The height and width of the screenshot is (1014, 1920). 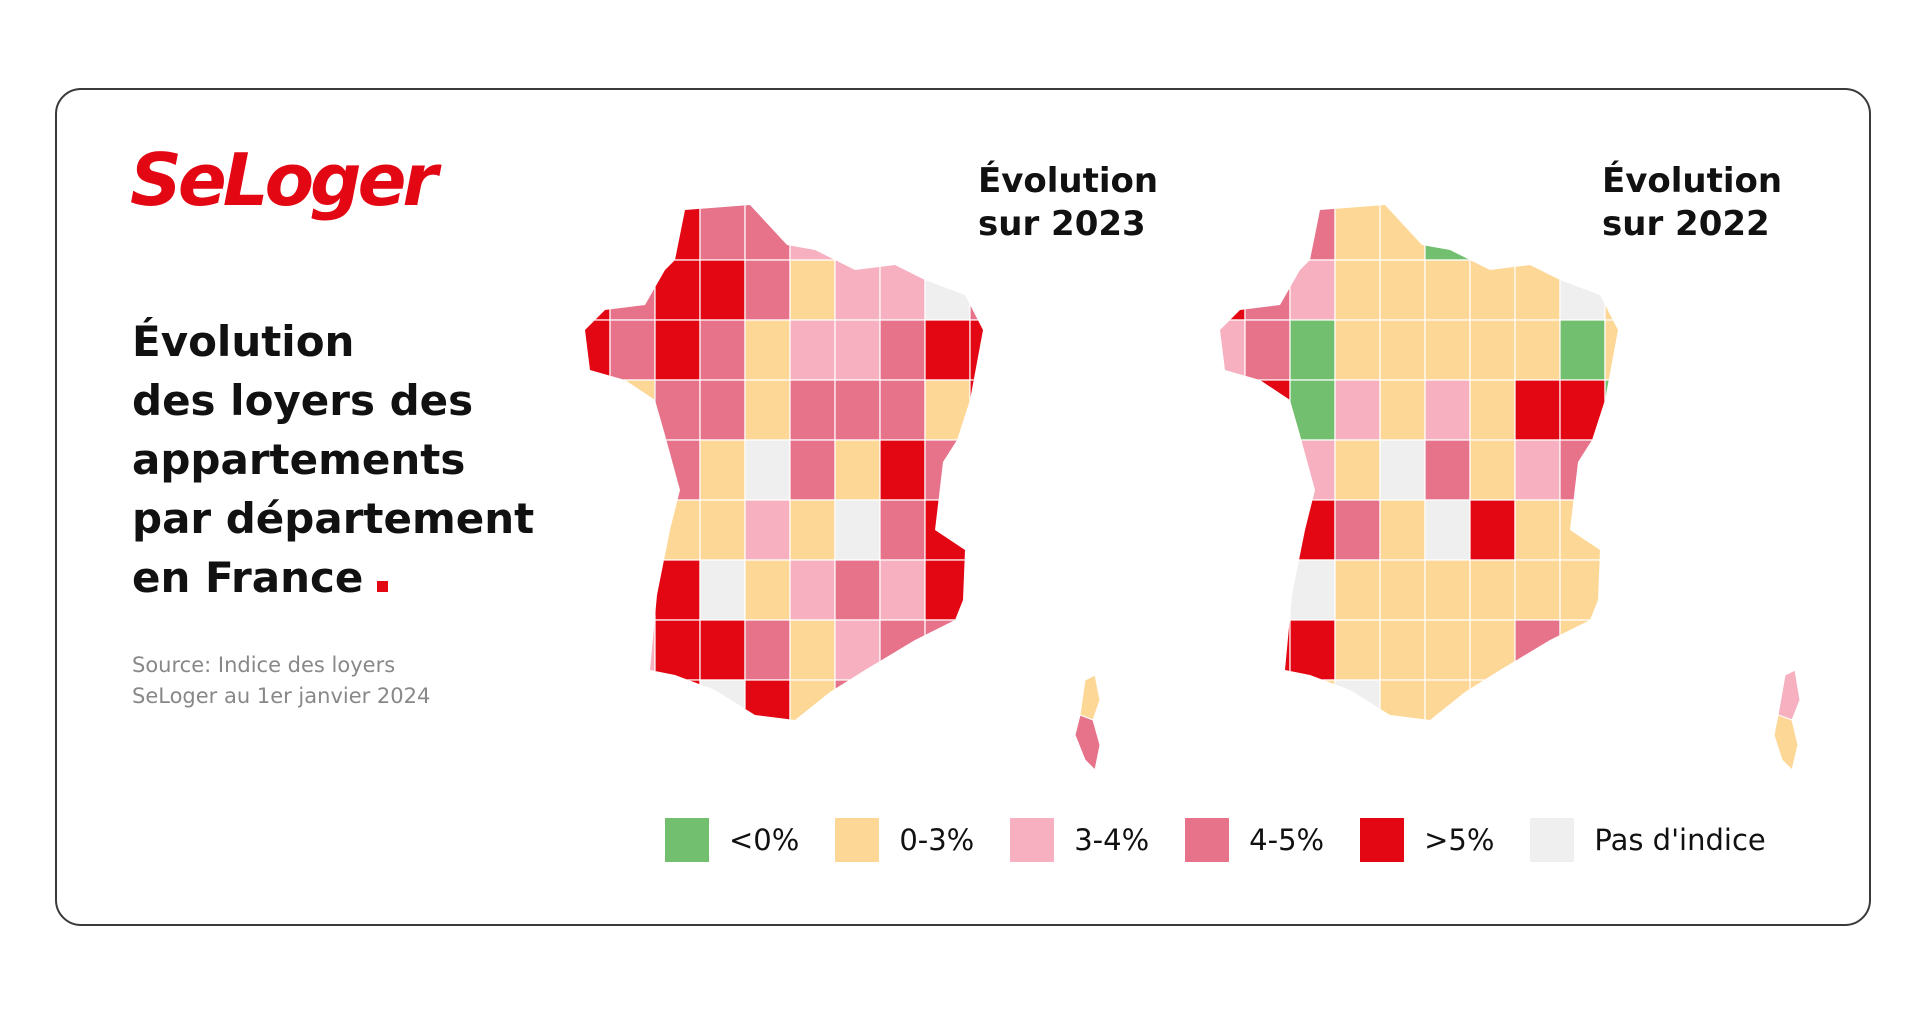 What do you see at coordinates (299, 459) in the screenshot?
I see `headline-line: appartements` at bounding box center [299, 459].